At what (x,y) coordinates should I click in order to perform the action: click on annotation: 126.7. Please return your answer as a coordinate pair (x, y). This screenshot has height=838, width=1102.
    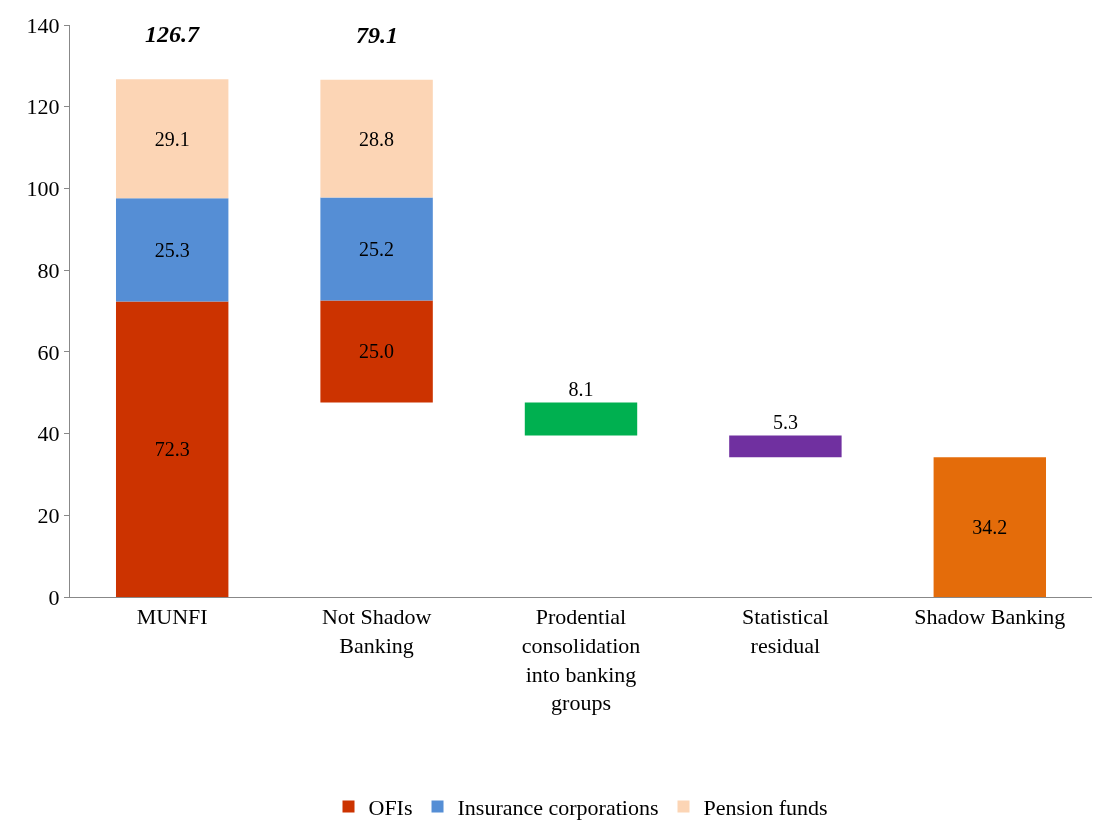
    Looking at the image, I should click on (172, 34).